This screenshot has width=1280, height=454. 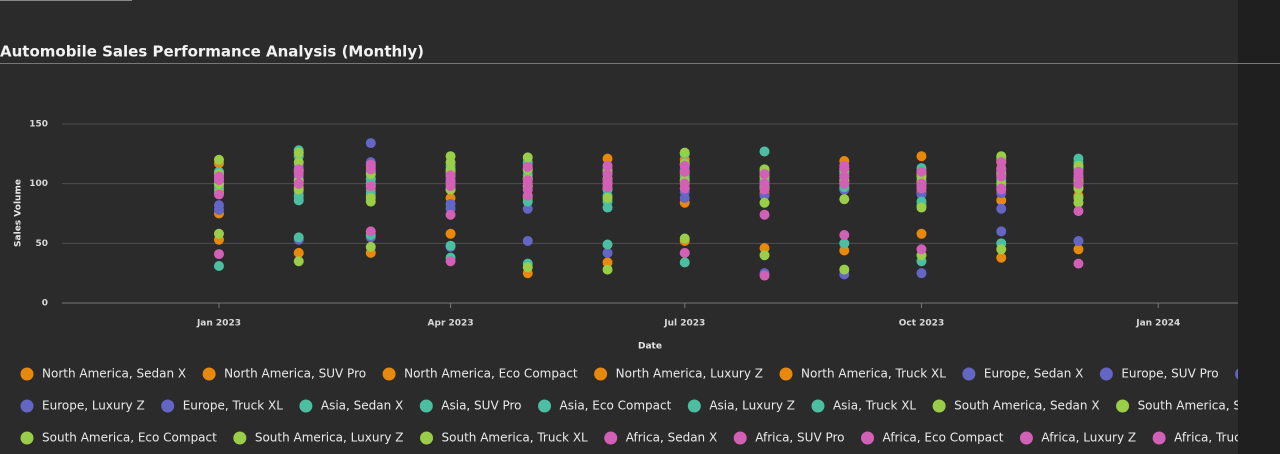 What do you see at coordinates (515, 438) in the screenshot?
I see `legend-label: South America, Truck XL` at bounding box center [515, 438].